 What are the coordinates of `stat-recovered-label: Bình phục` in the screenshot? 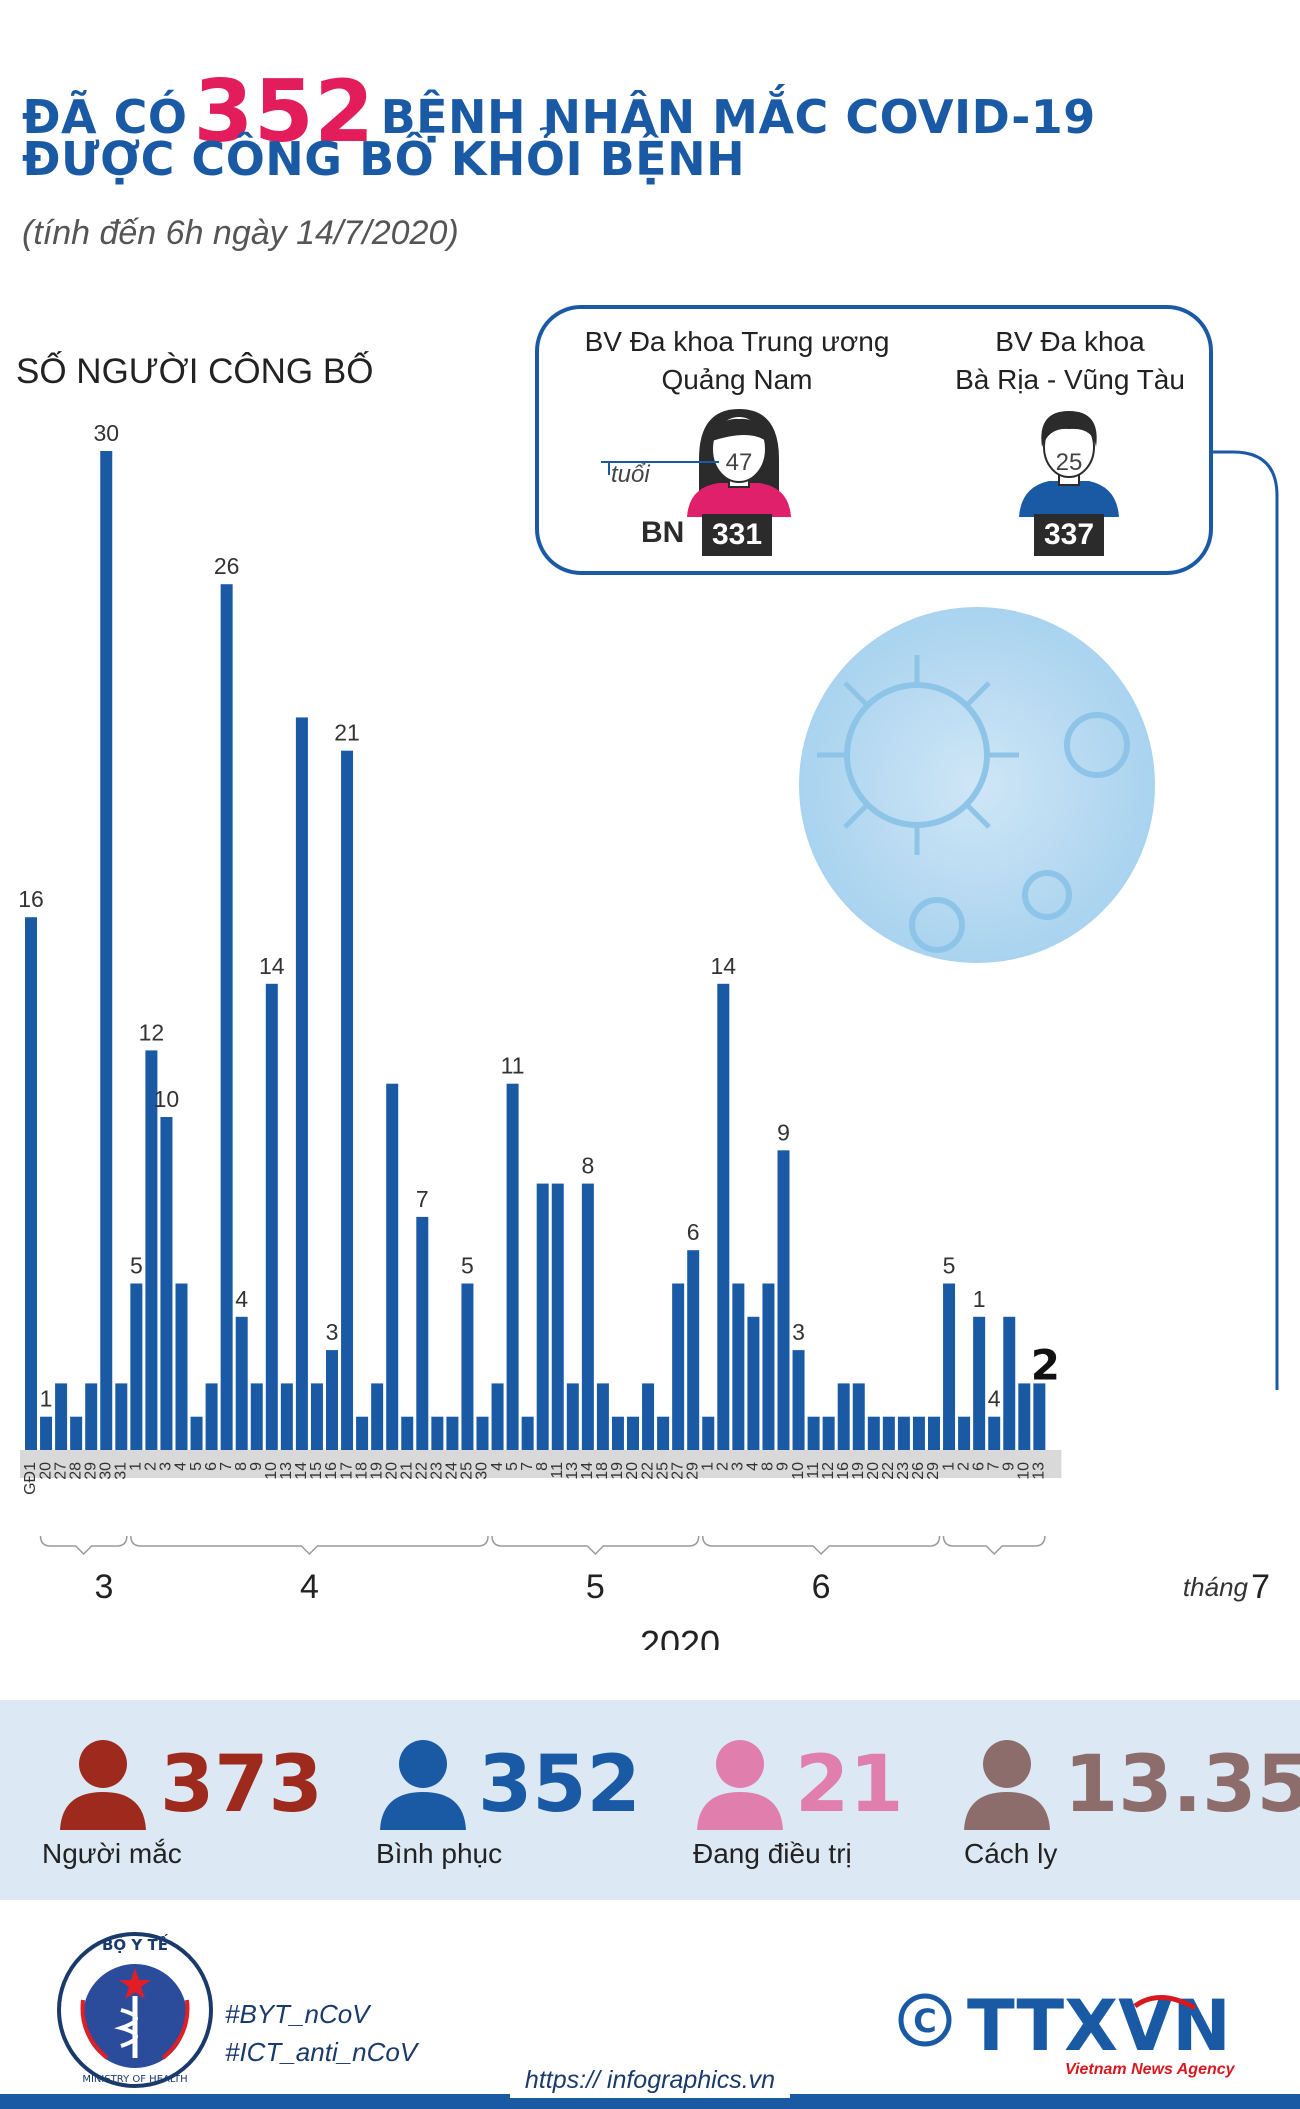 It's located at (439, 1853).